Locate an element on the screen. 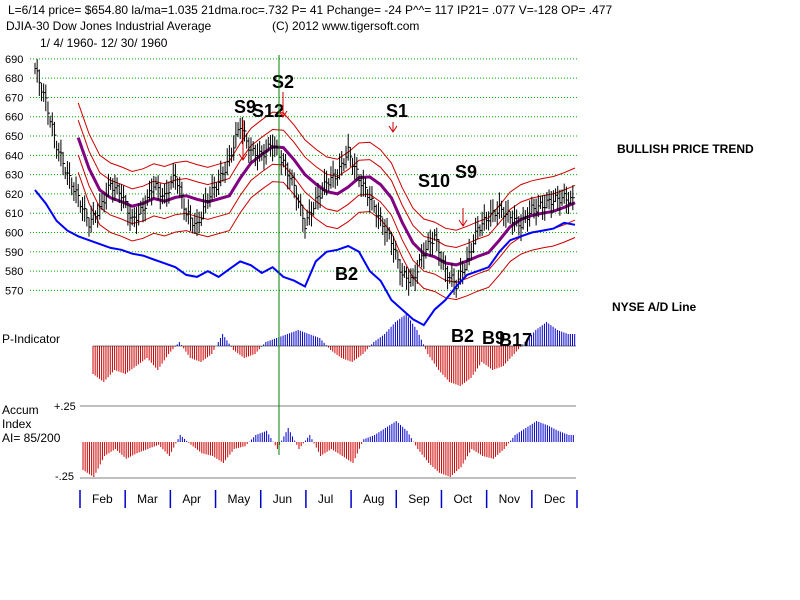 The height and width of the screenshot is (600, 800). month-label: Sep is located at coordinates (419, 499).